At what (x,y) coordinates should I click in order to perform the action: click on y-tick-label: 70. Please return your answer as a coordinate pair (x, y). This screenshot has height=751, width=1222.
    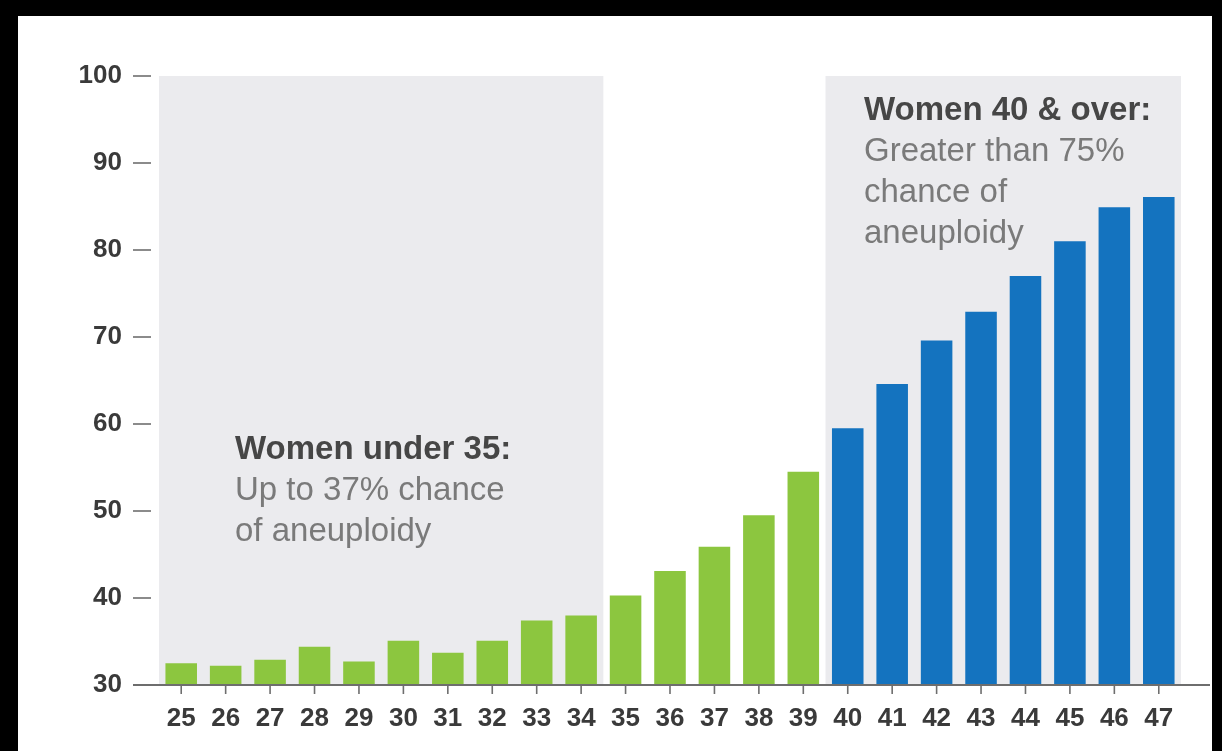
    Looking at the image, I should click on (107, 335).